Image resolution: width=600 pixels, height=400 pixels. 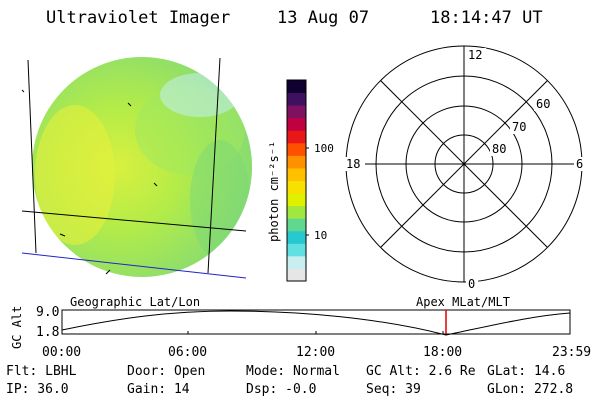 I want to click on xtick-0600: 06:00, so click(x=188, y=352).